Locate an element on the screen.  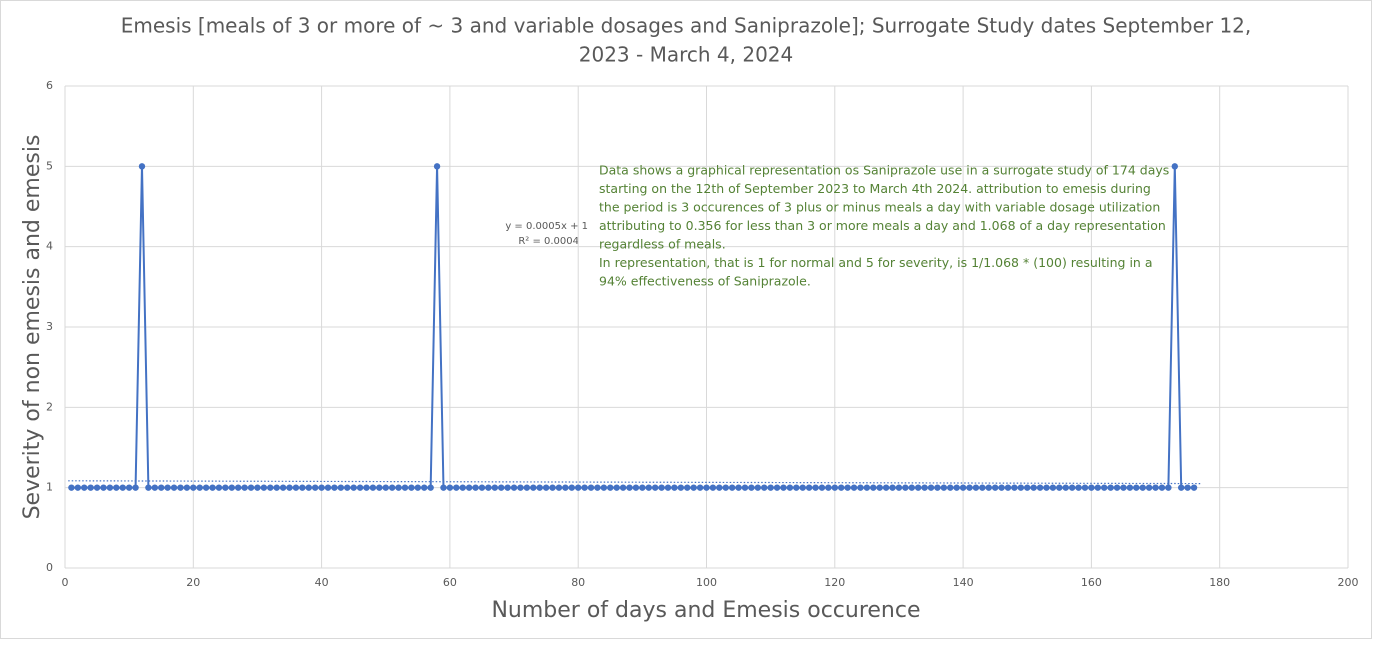
y-tick-label: 5 is located at coordinates (49, 165).